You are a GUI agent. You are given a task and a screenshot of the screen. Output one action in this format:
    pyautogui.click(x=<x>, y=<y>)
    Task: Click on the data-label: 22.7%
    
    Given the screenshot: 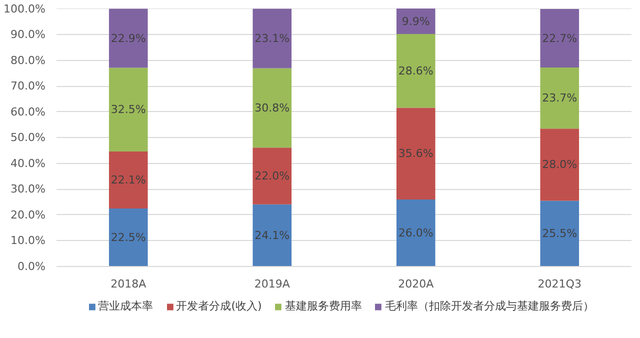 What is the action you would take?
    pyautogui.click(x=560, y=38)
    